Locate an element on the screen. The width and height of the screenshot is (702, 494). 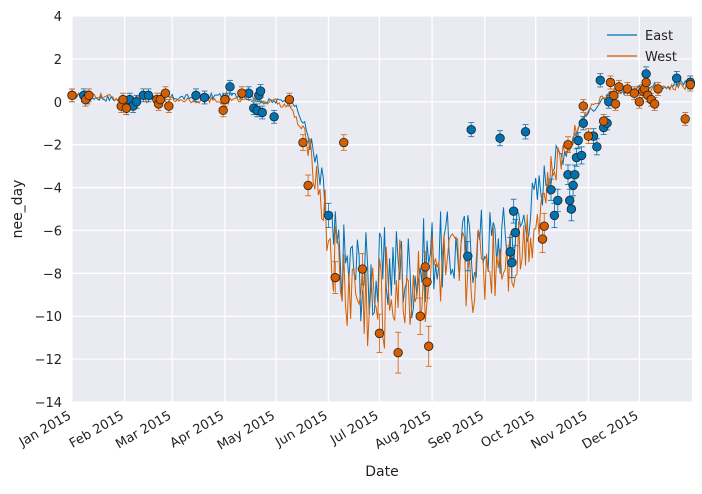
y-tick-label: 0 is located at coordinates (58, 103).